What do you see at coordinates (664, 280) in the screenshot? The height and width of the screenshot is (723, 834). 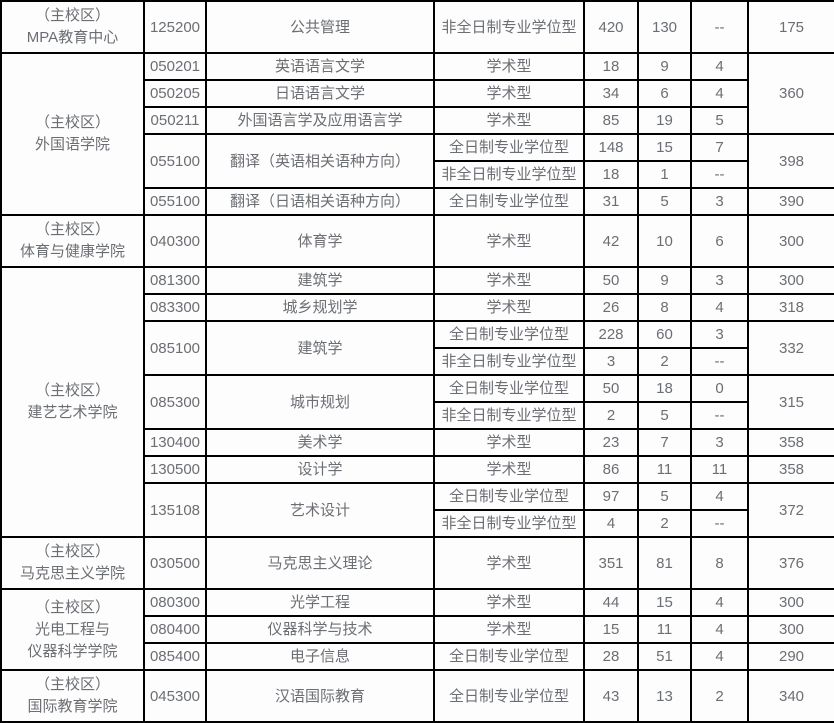 I see `stat-cell: 9` at bounding box center [664, 280].